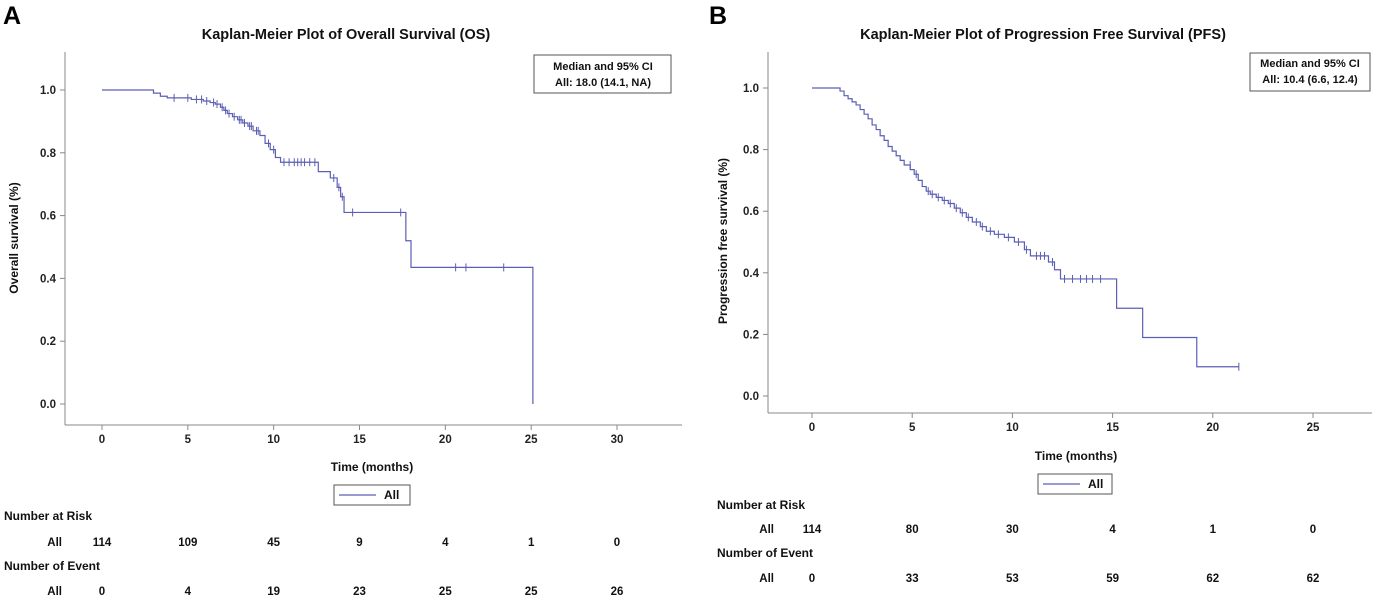 This screenshot has height=596, width=1374. Describe the element at coordinates (751, 151) in the screenshot. I see `panel-b-y-tick-label: 0.8` at that location.